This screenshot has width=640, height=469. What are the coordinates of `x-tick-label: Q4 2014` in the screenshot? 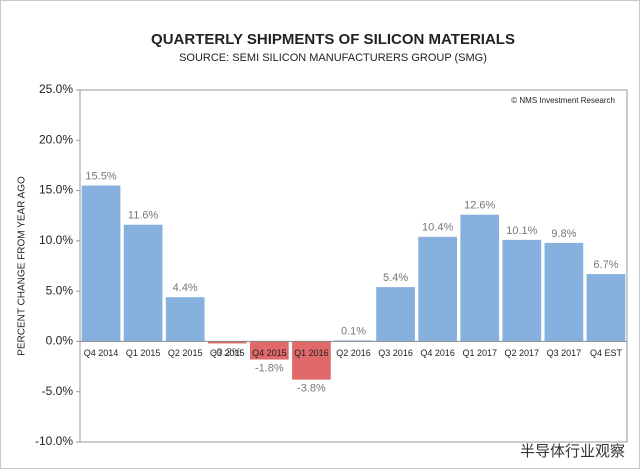 It's located at (101, 353).